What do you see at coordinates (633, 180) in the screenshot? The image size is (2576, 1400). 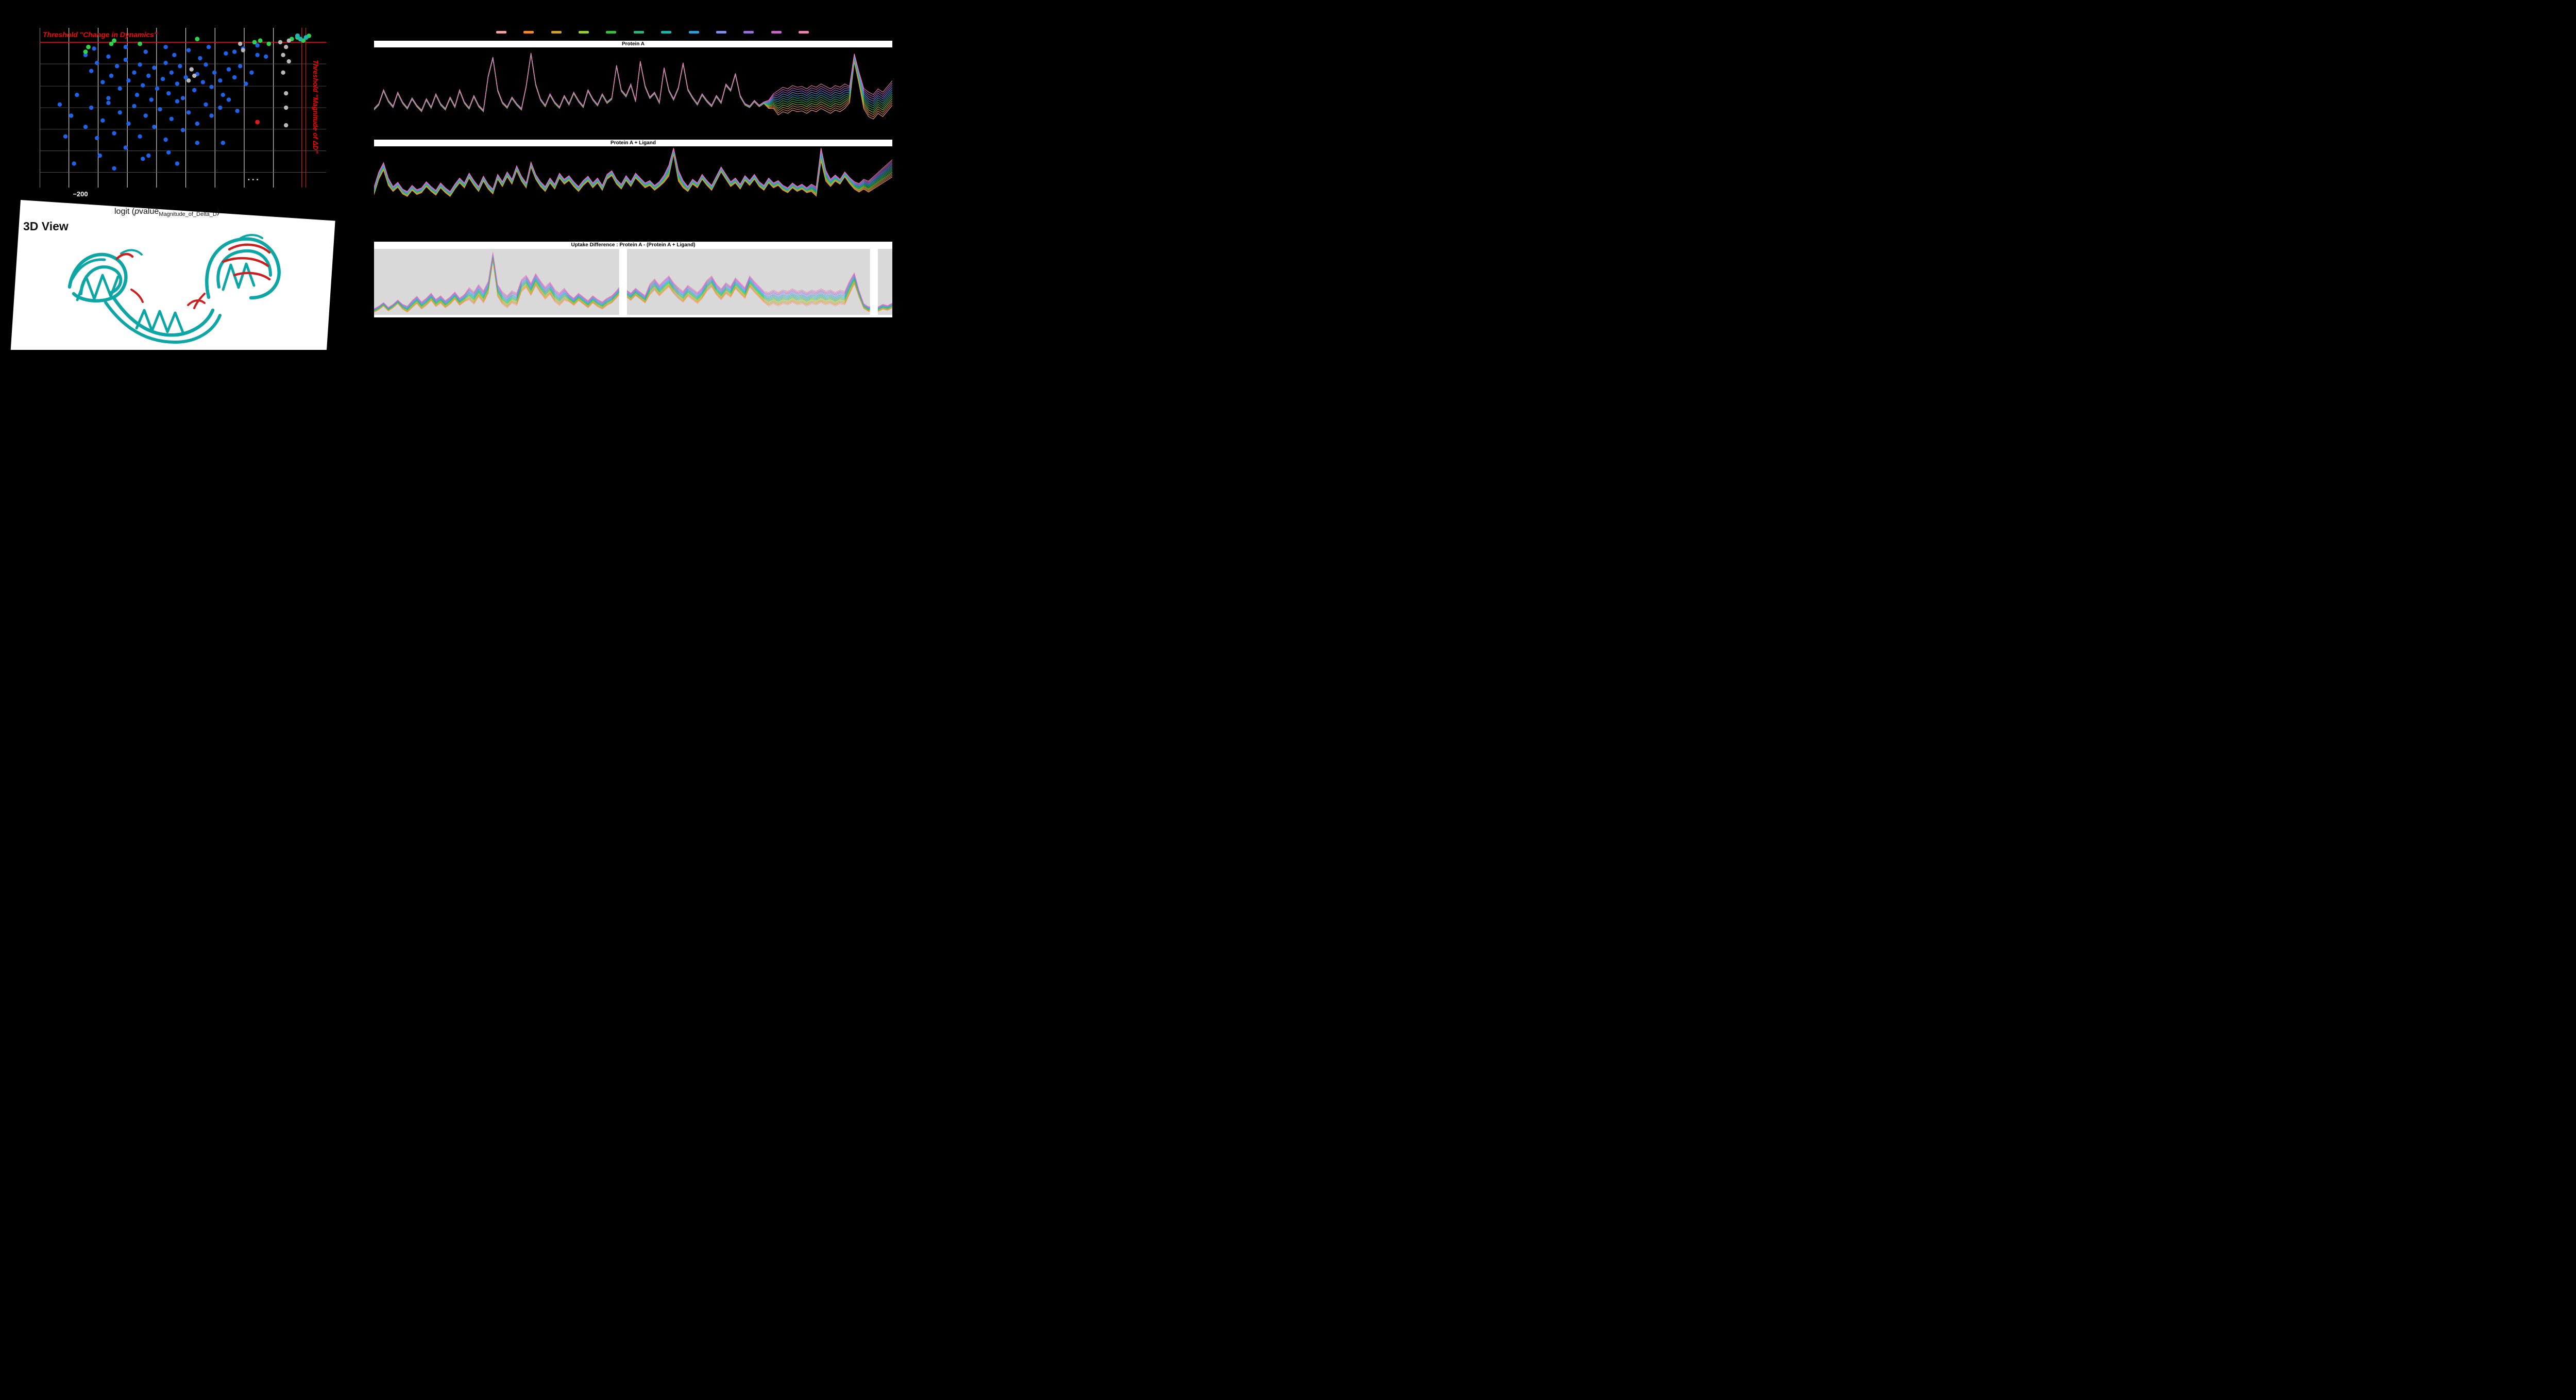 I see `uptake-chart-protein-a-ligand` at bounding box center [633, 180].